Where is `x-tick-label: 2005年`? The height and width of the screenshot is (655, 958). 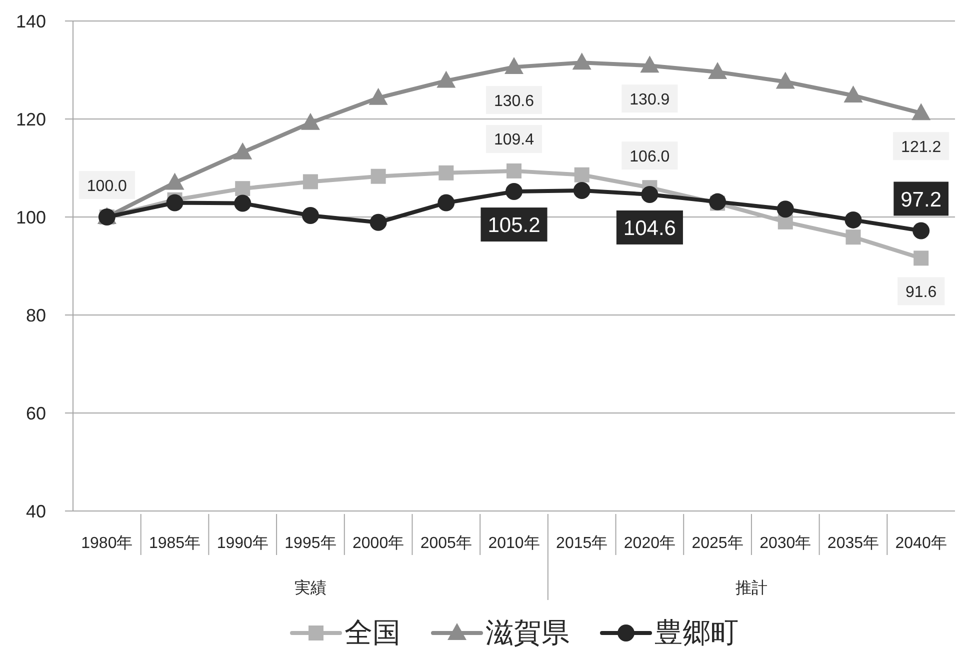
x-tick-label: 2005年 is located at coordinates (446, 543).